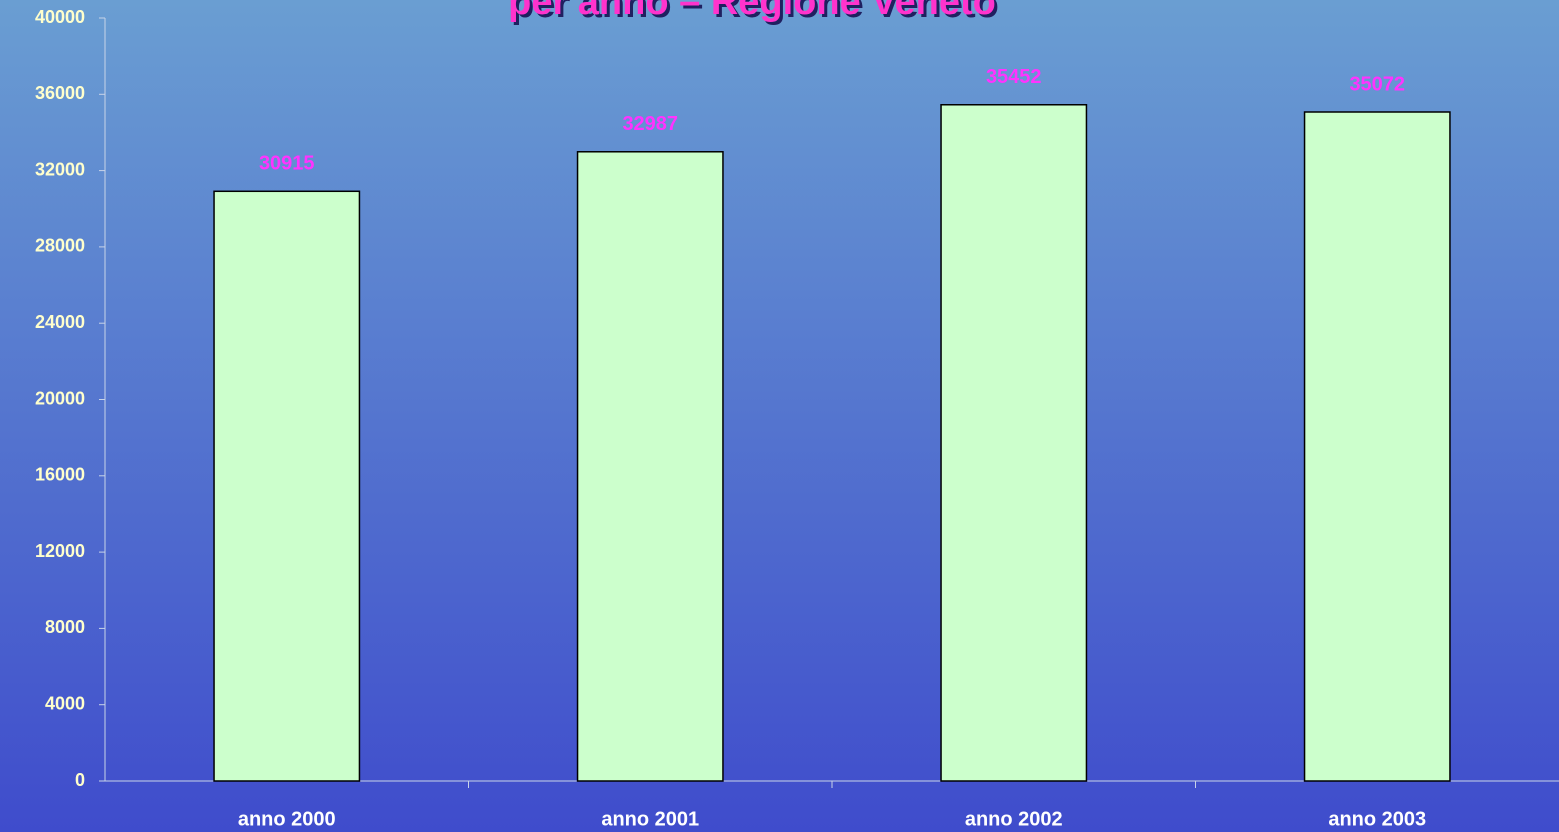 The width and height of the screenshot is (1559, 832). Describe the element at coordinates (60, 475) in the screenshot. I see `y-tick-label: 16000` at that location.